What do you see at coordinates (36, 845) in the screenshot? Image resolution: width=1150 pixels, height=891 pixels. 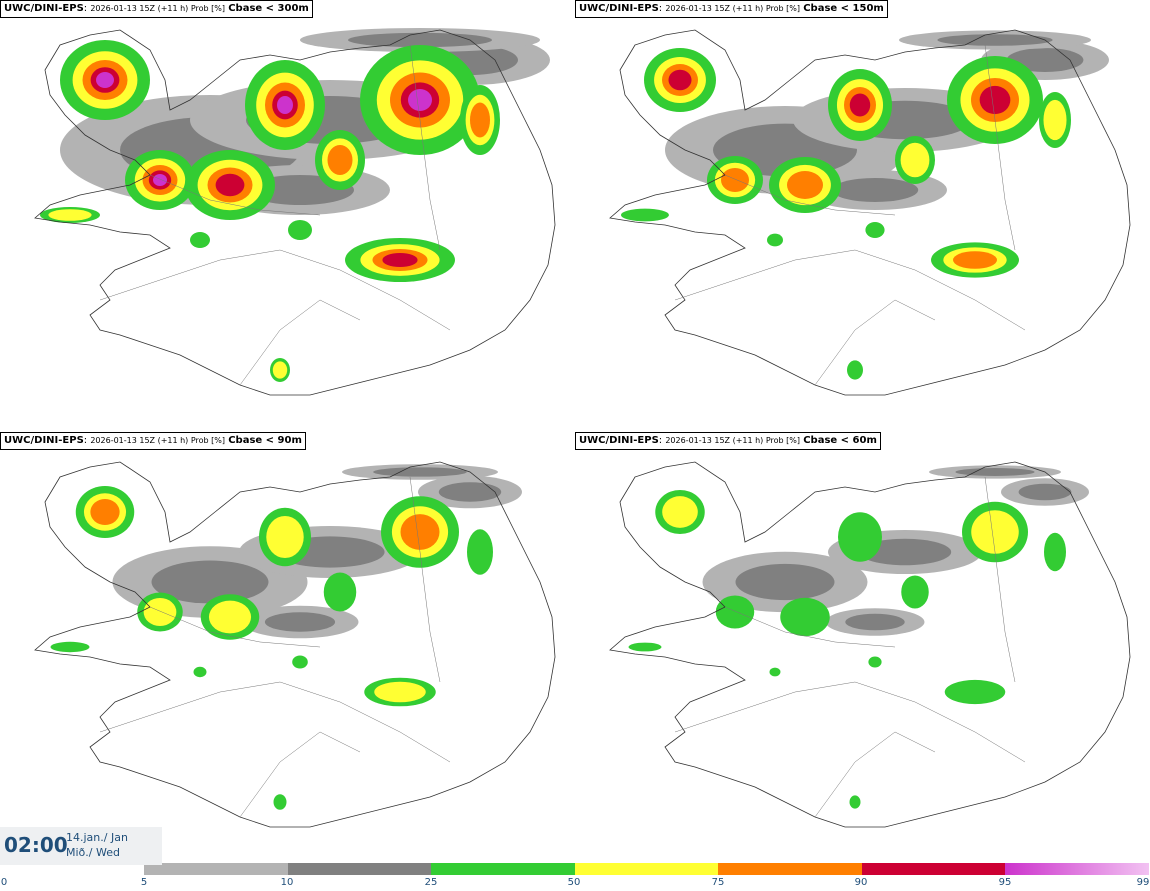 I see `valid-time-clock: 02:00` at bounding box center [36, 845].